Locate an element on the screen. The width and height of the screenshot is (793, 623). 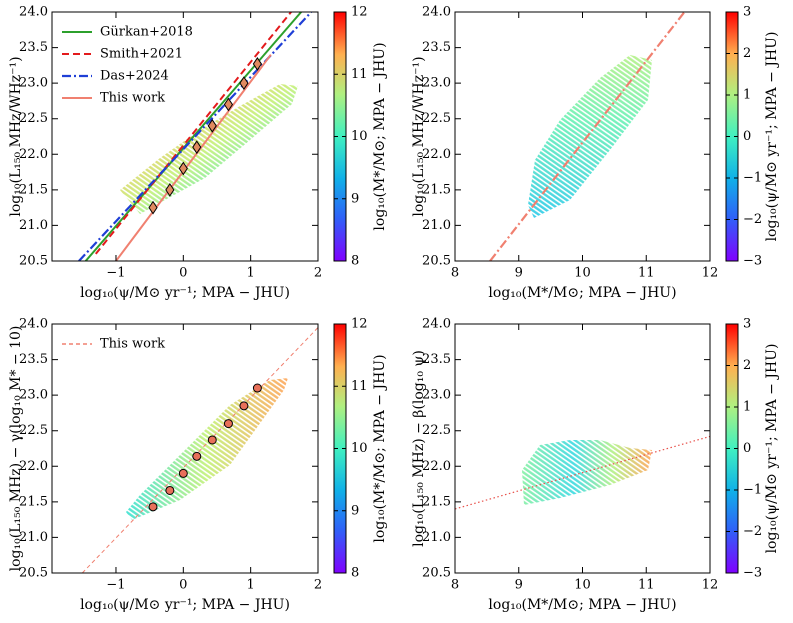
colorbar-tick-label: −3 is located at coordinates (752, 573).